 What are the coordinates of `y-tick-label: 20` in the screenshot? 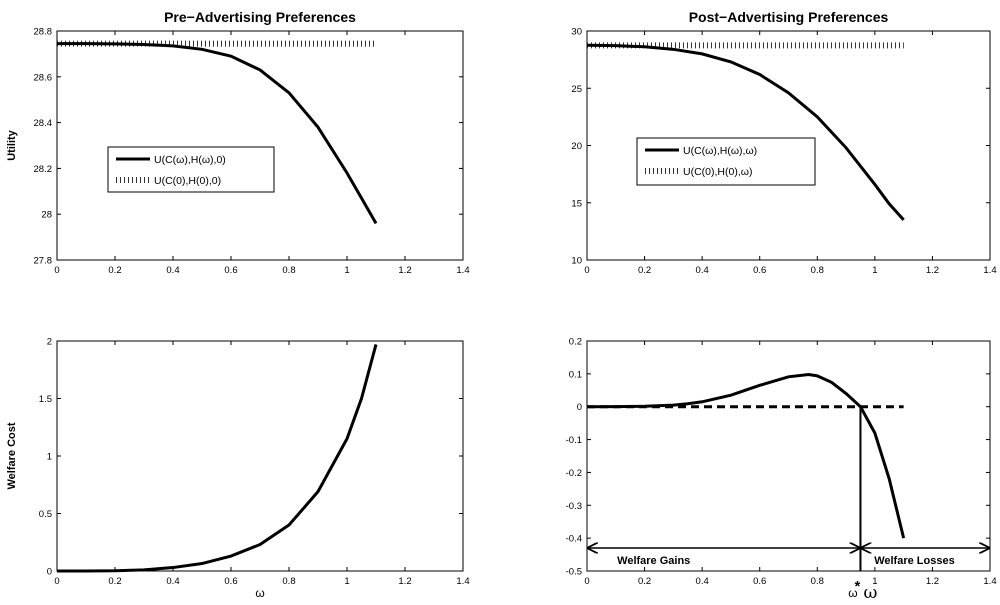 It's located at (576, 146).